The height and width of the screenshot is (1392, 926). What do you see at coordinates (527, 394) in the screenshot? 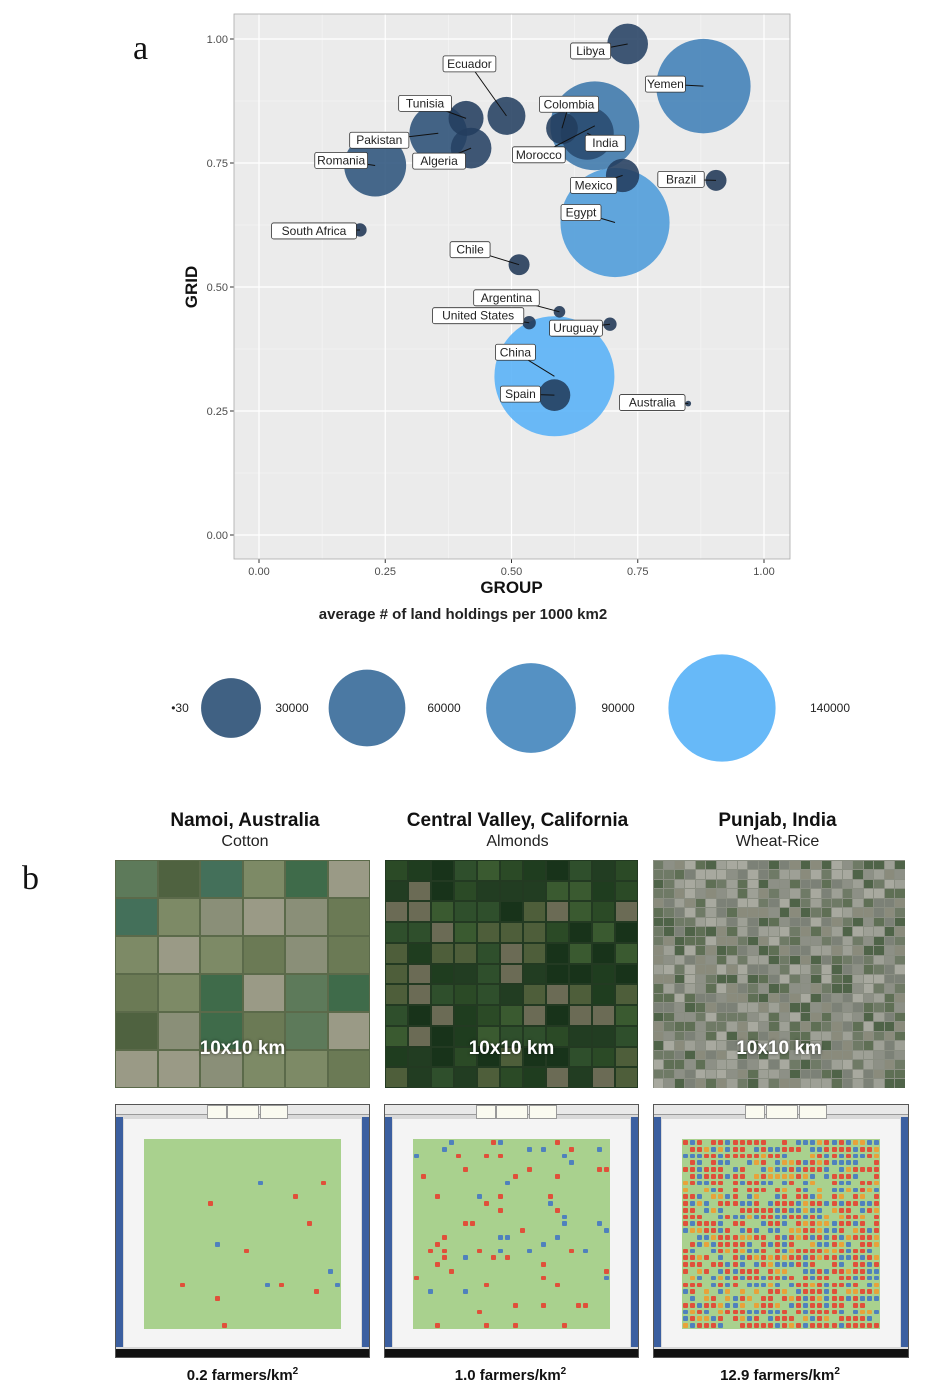
I see `label-spain: Spain` at bounding box center [527, 394].